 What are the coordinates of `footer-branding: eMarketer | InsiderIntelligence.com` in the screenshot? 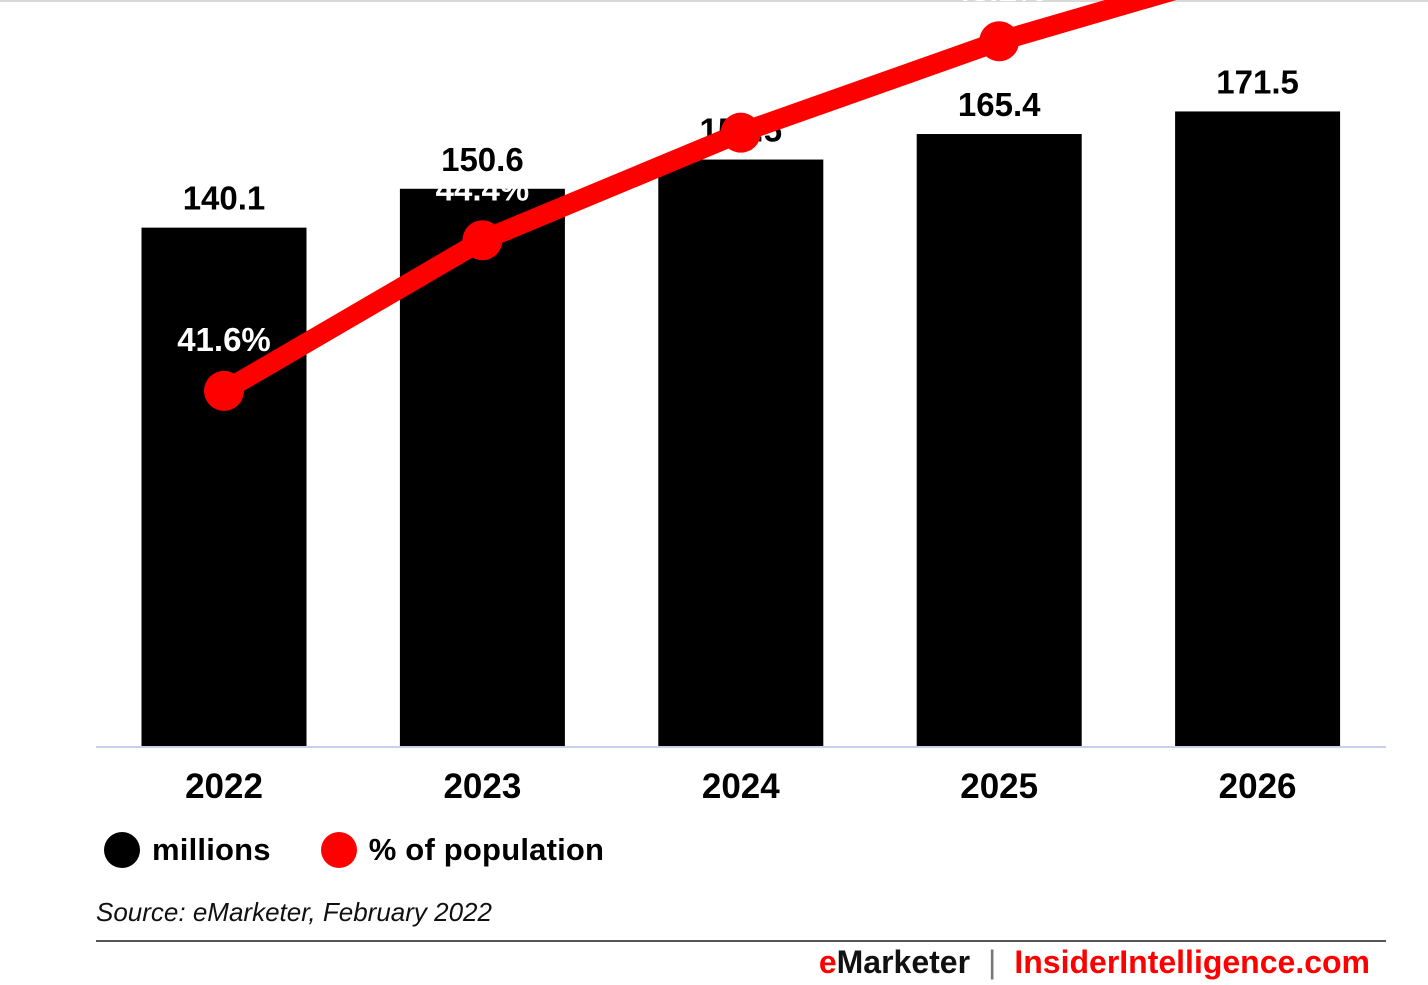 It's located at (1094, 962).